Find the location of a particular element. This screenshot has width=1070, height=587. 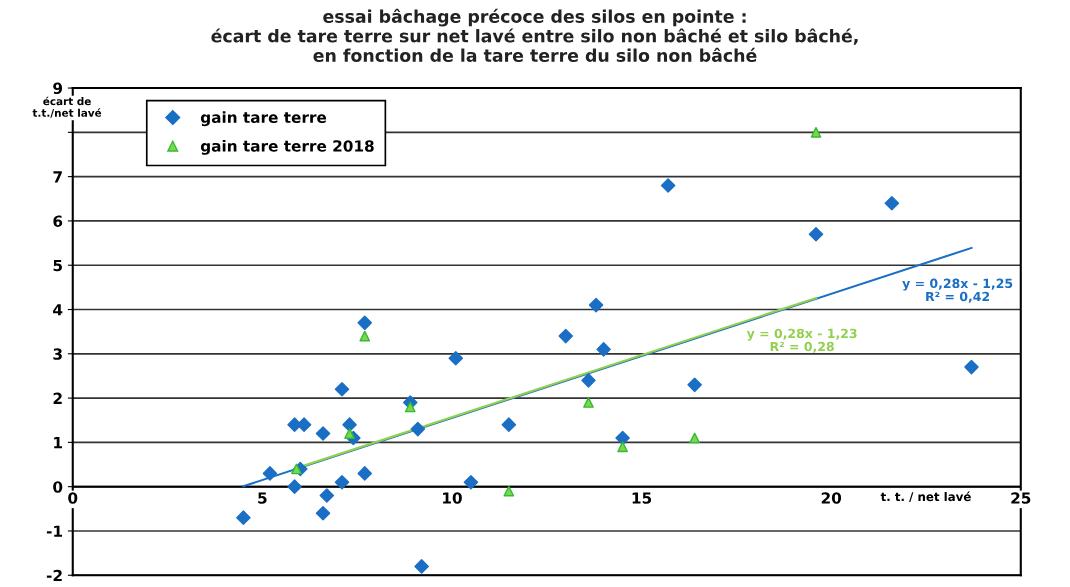

y-tick-label: 0 is located at coordinates (58, 487).